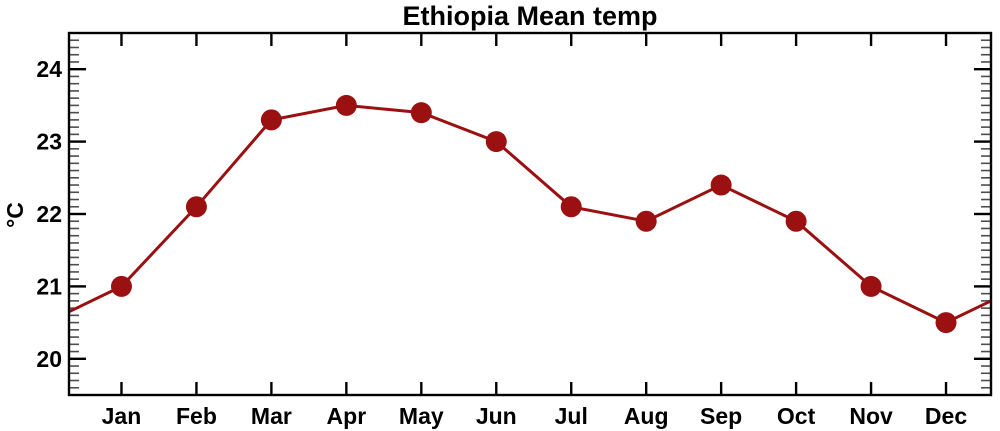  What do you see at coordinates (946, 416) in the screenshot?
I see `x-tick-label: Dec` at bounding box center [946, 416].